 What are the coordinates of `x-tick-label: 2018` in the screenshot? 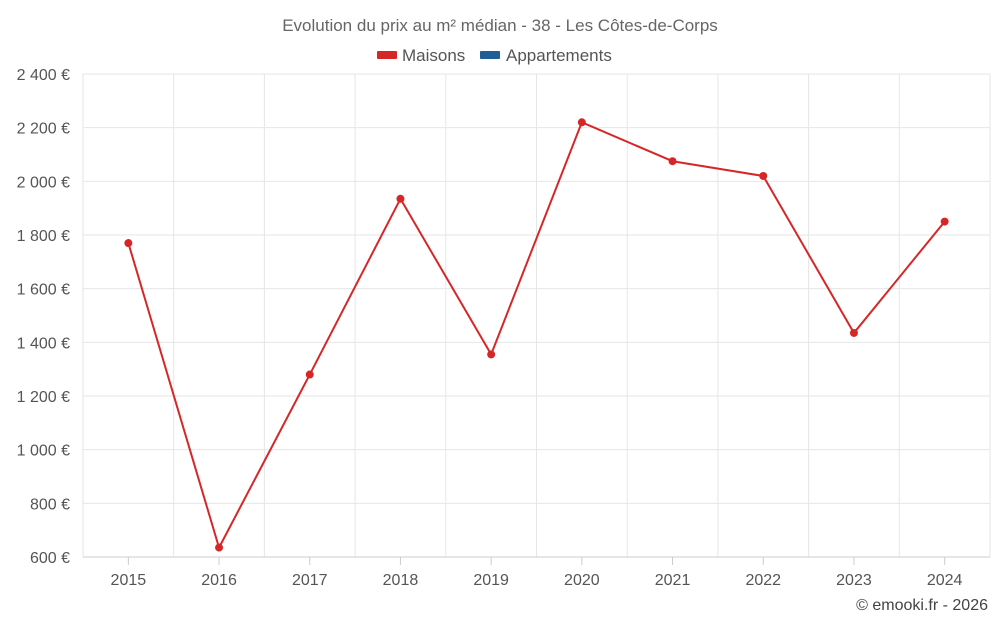 It's located at (401, 580).